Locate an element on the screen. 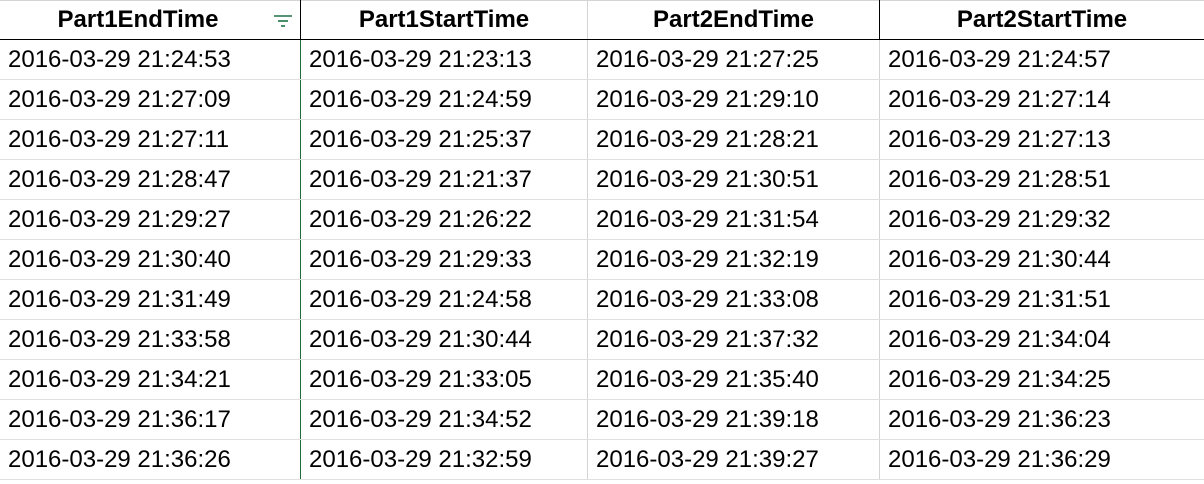  header-cell-part2starttime: Part2StartTime is located at coordinates (1042, 19).